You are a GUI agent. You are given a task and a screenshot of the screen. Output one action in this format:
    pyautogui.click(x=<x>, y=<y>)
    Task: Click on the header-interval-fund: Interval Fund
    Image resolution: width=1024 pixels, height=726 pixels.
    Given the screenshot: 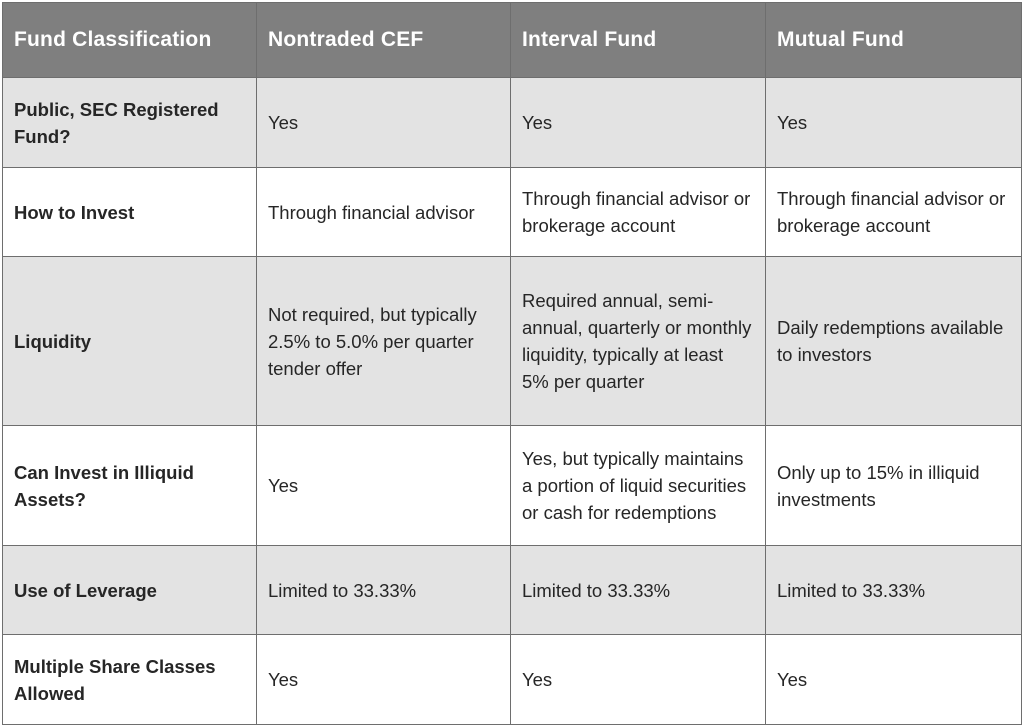 What is the action you would take?
    pyautogui.click(x=638, y=40)
    